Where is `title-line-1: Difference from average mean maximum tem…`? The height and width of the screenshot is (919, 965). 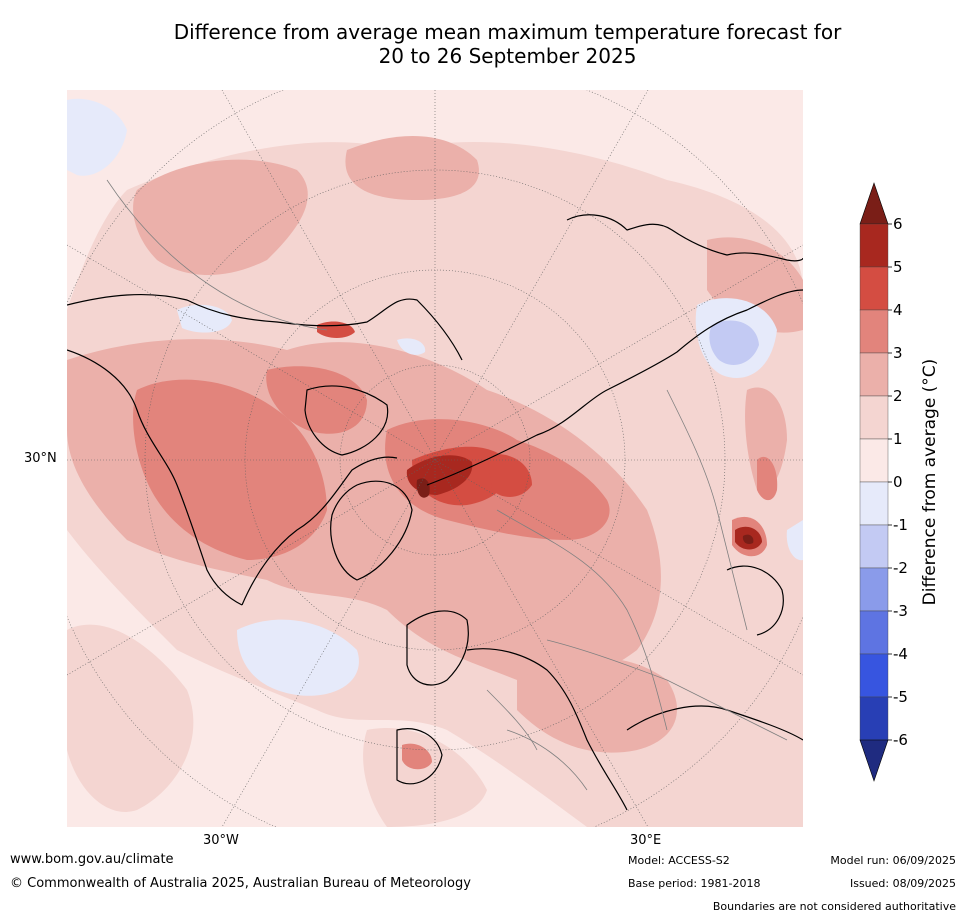 title-line-1: Difference from average mean maximum tem… is located at coordinates (507, 32).